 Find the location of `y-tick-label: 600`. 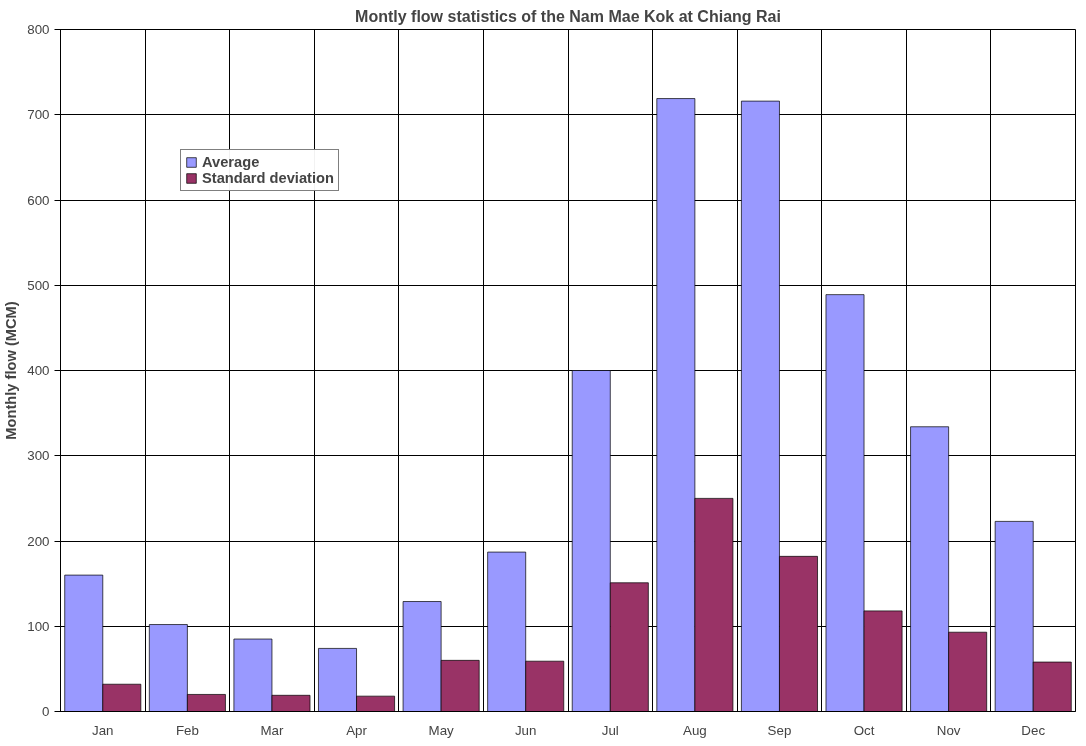

y-tick-label: 600 is located at coordinates (38, 200).